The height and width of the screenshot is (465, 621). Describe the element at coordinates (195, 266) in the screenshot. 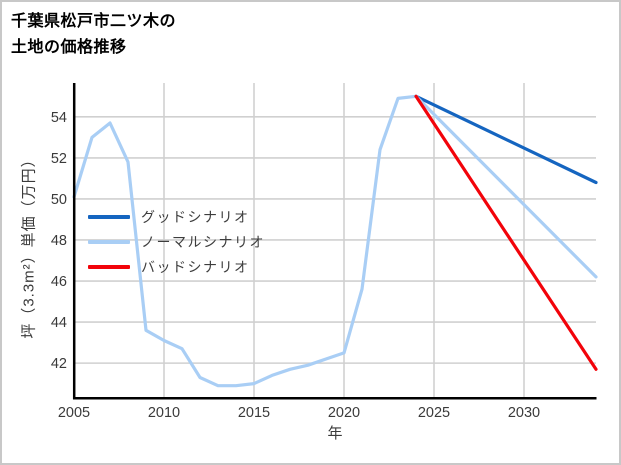

I see `legend-label-bad-scenario: バッドシナリオ` at that location.